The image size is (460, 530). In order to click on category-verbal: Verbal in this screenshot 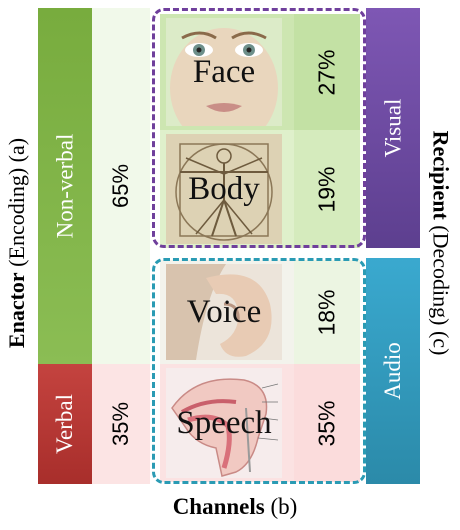, I will do `click(65, 424)`.